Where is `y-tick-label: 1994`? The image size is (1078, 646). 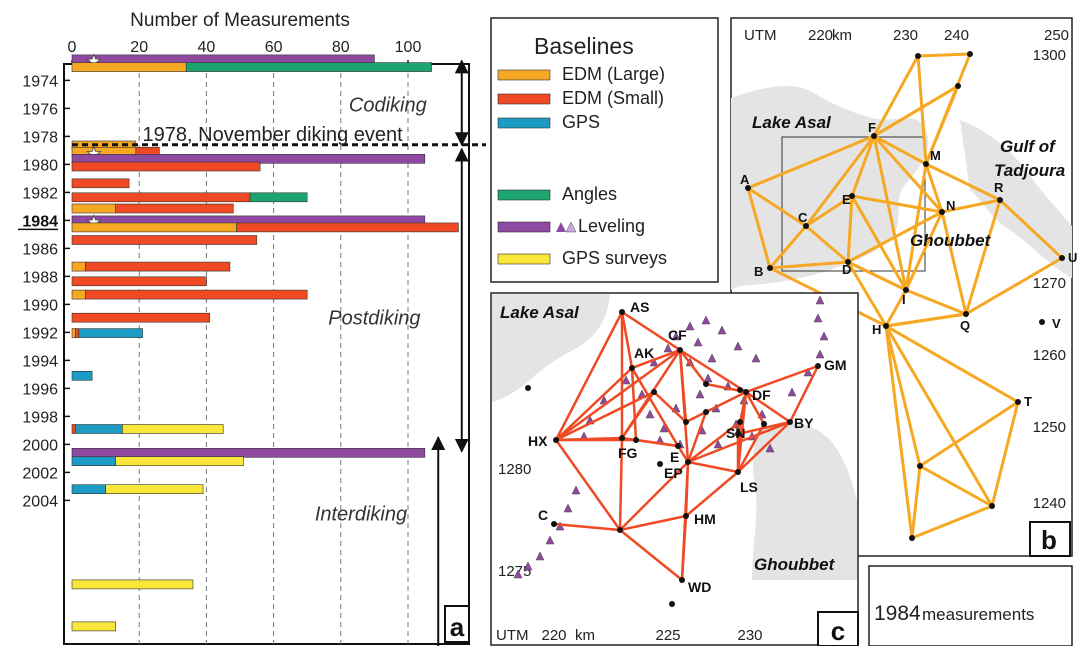
y-tick-label: 1994 is located at coordinates (40, 361).